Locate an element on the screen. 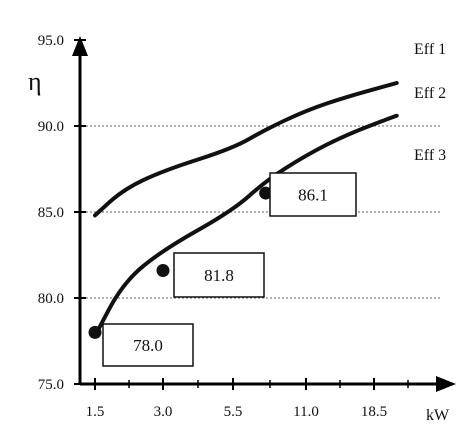 Image resolution: width=469 pixels, height=428 pixels. y-tick-label: 85.0 is located at coordinates (51, 213).